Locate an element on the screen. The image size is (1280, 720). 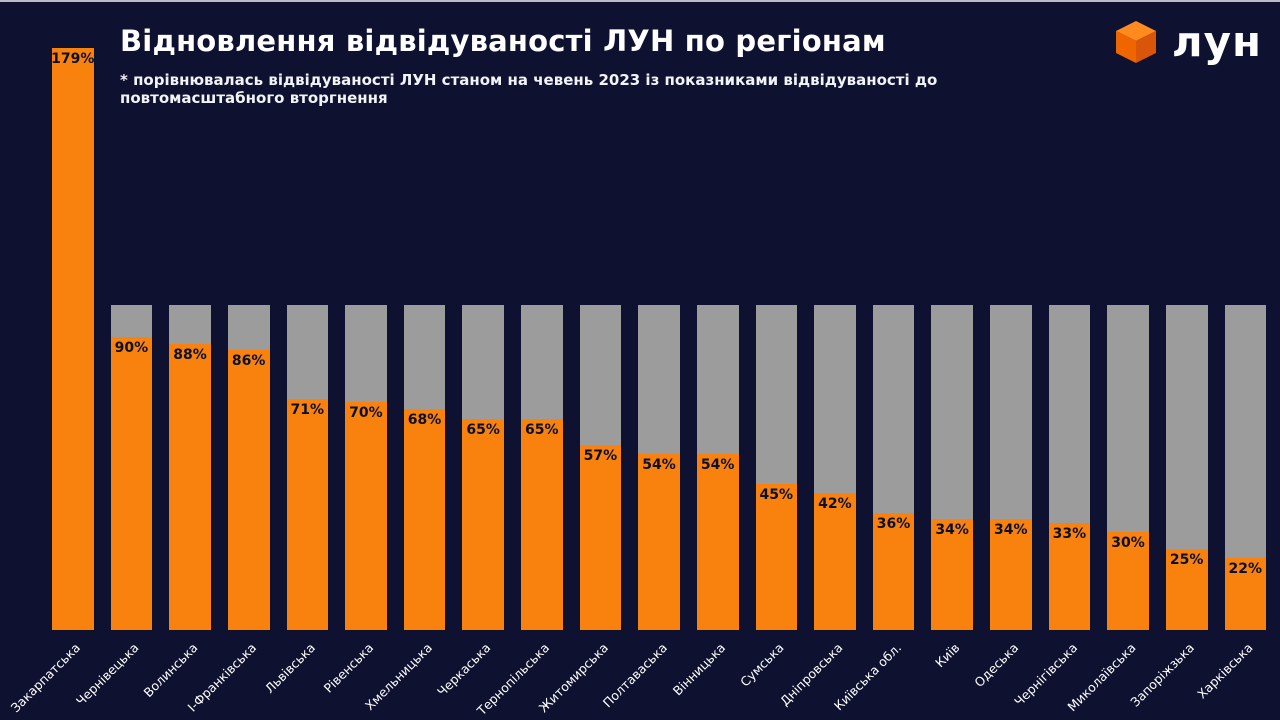
bar-column: 30% is located at coordinates (1128, 339).